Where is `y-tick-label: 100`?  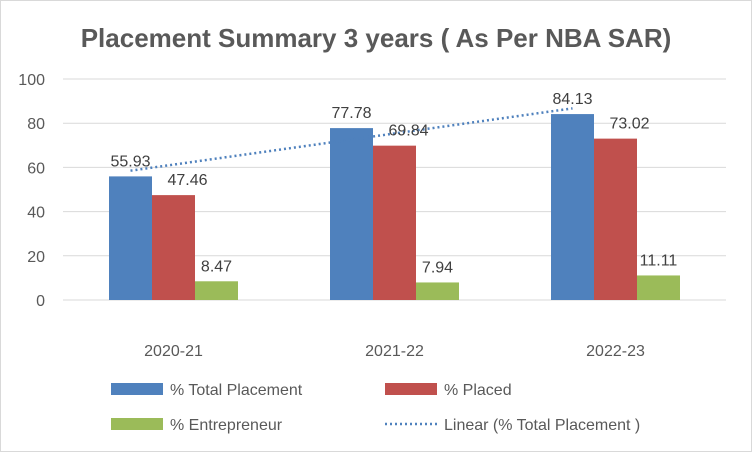 y-tick-label: 100 is located at coordinates (31, 80).